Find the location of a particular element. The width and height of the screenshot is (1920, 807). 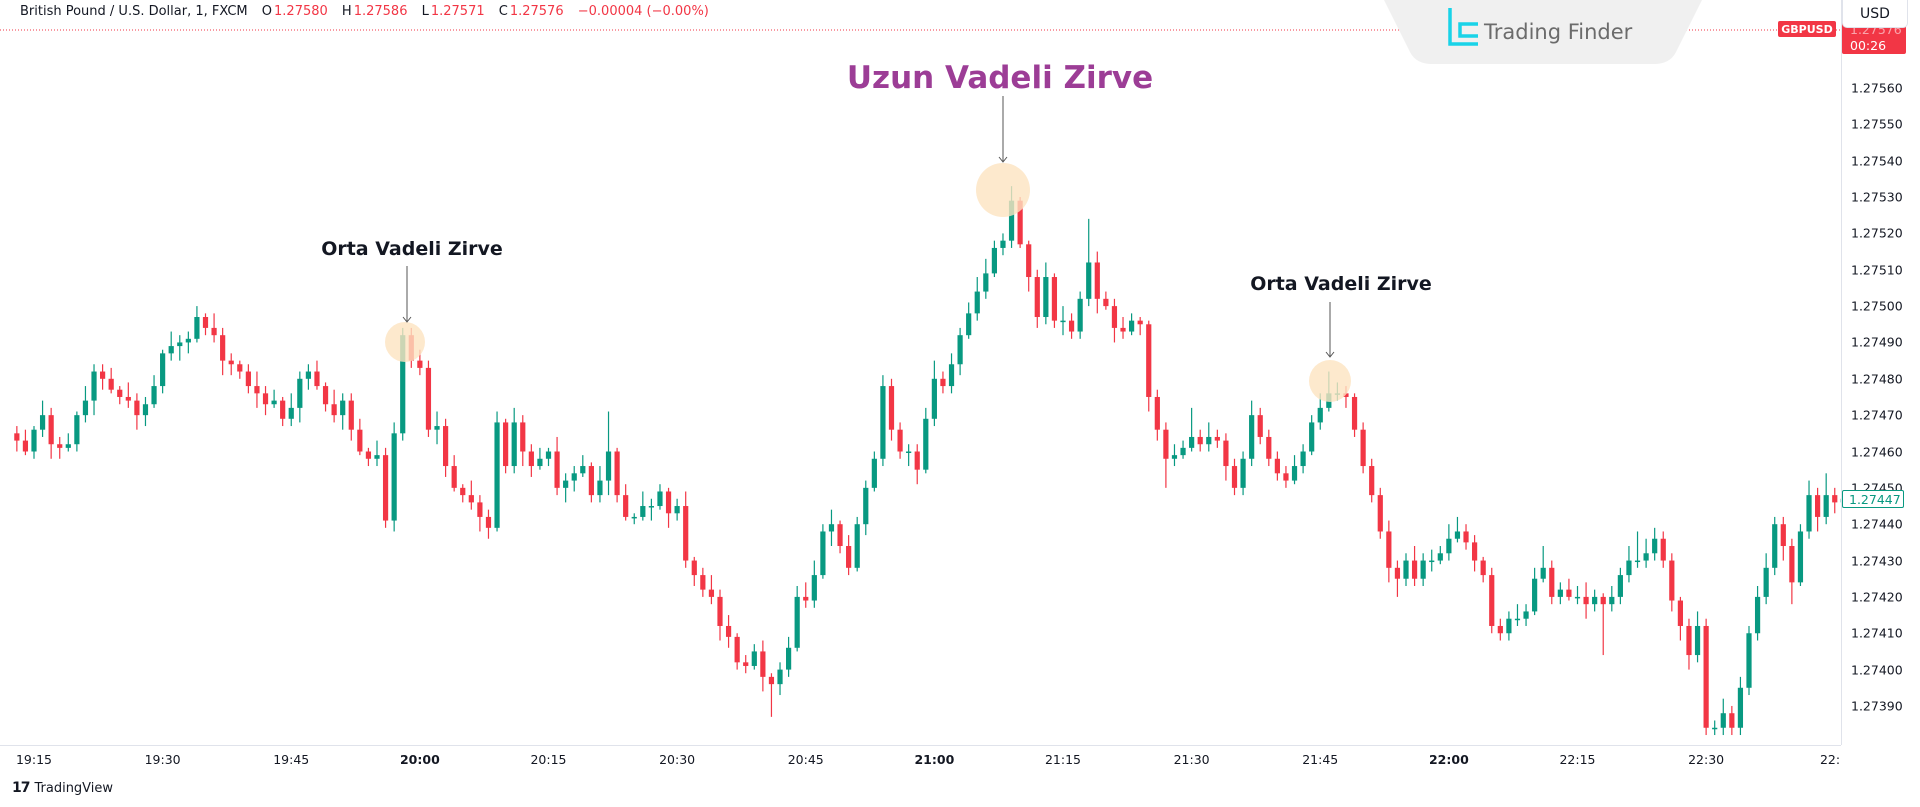

time-tick-label: 22:30 is located at coordinates (1706, 759).